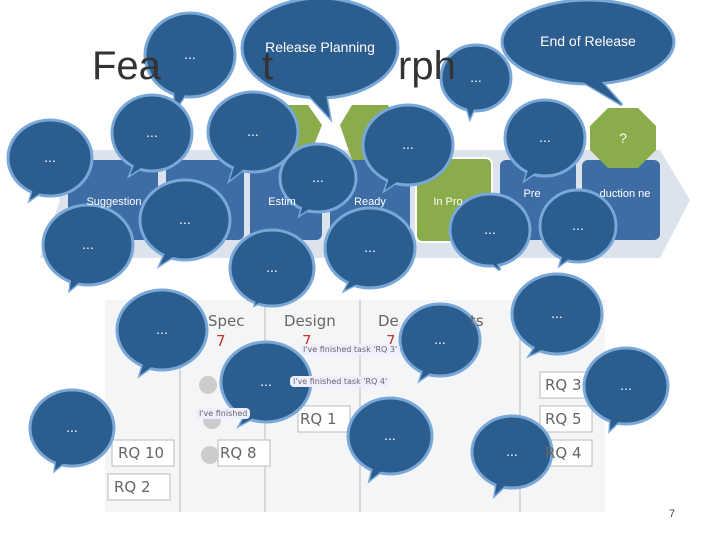  What do you see at coordinates (282, 202) in the screenshot?
I see `column-label: Estim` at bounding box center [282, 202].